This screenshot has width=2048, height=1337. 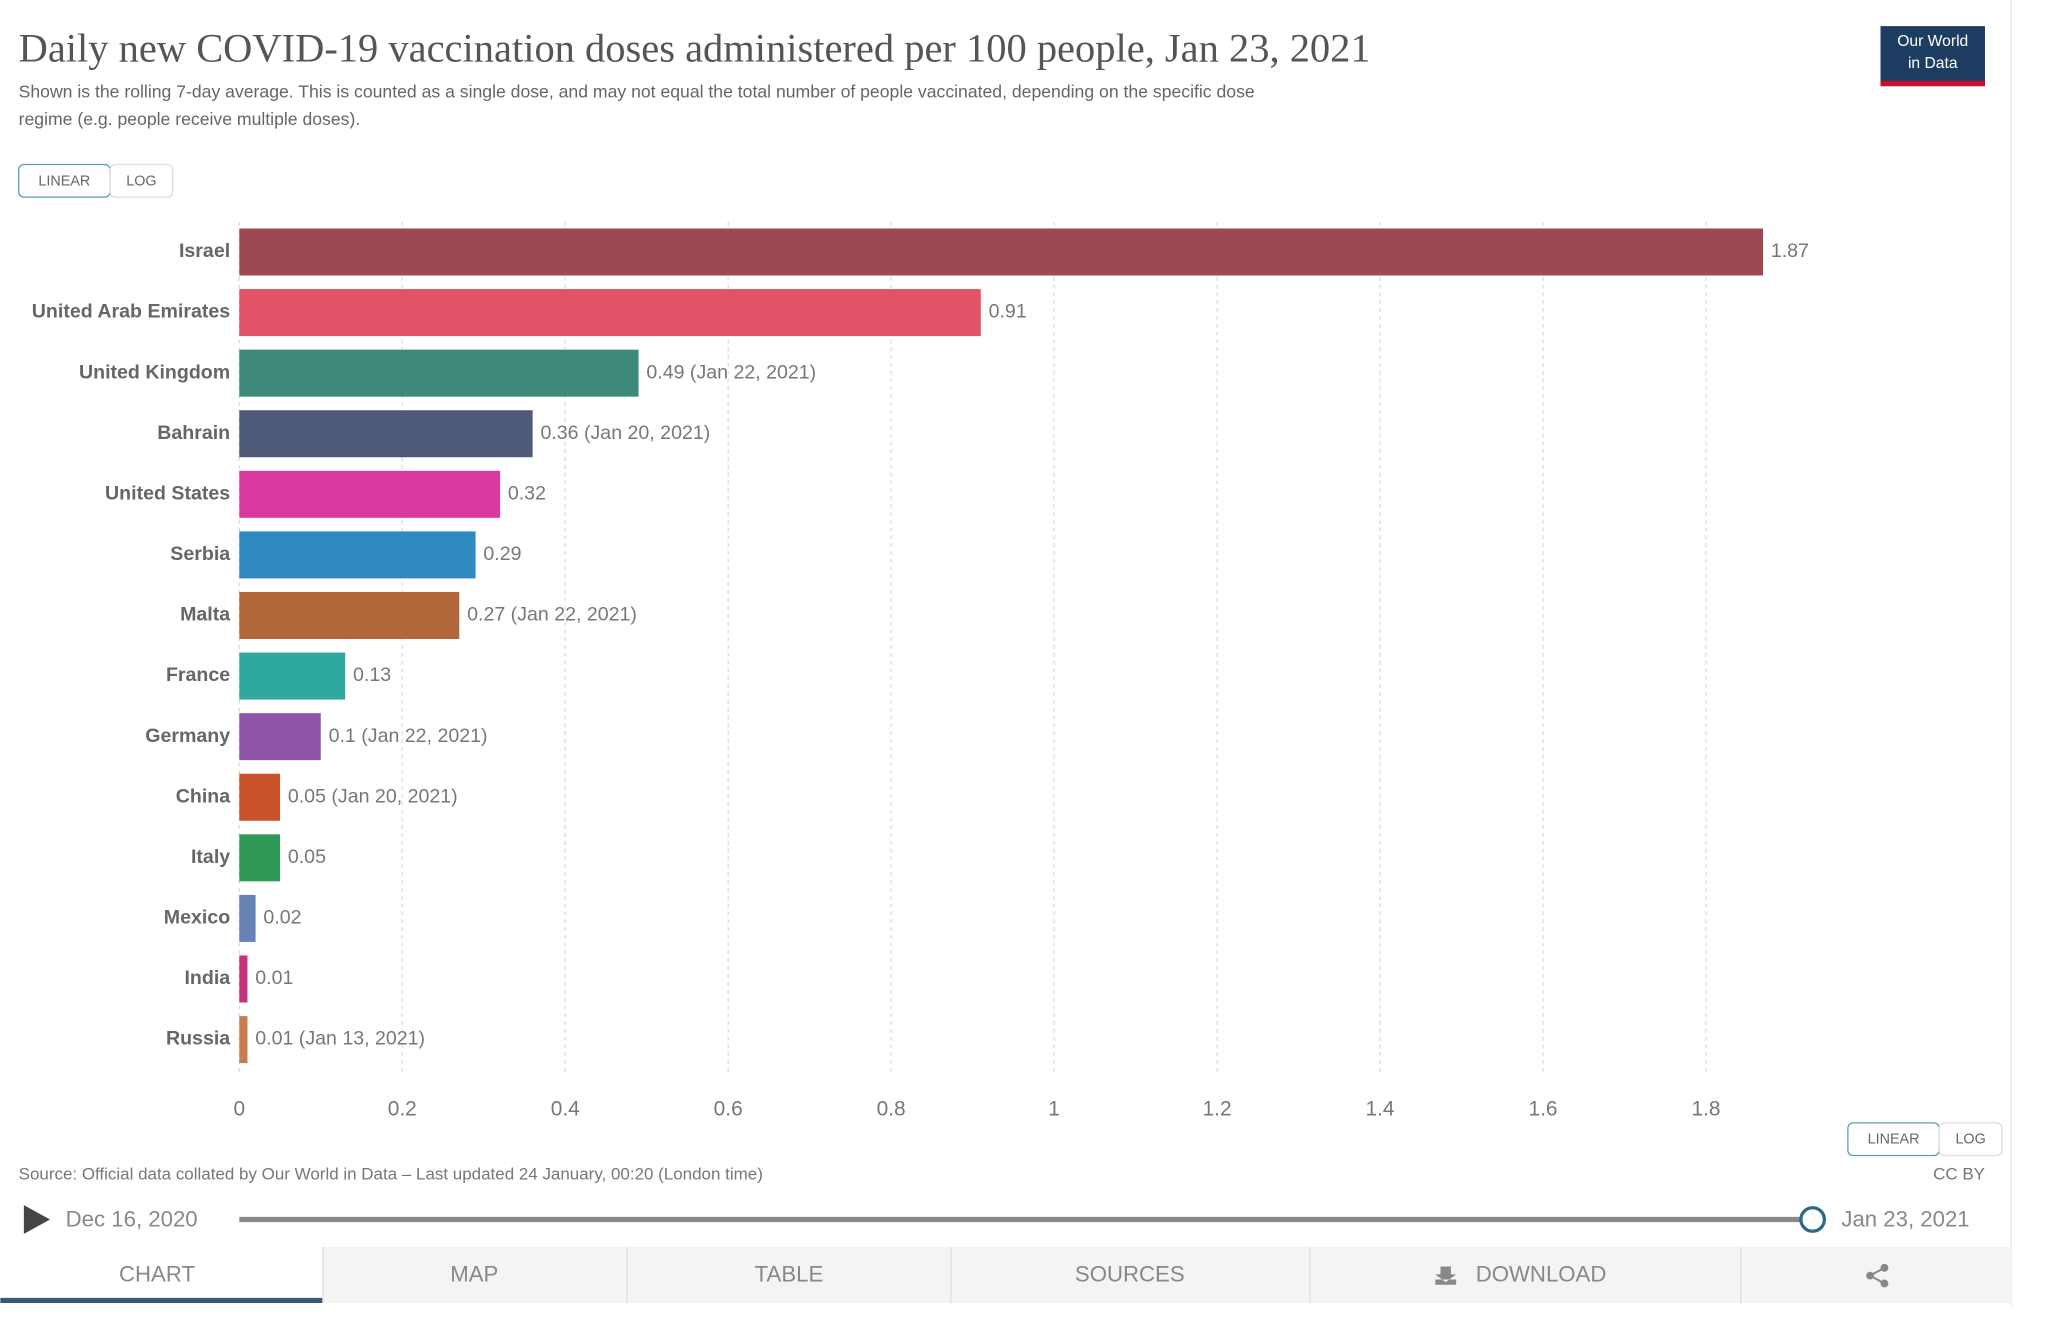 I want to click on x-tick-label: 0.2, so click(x=402, y=1108).